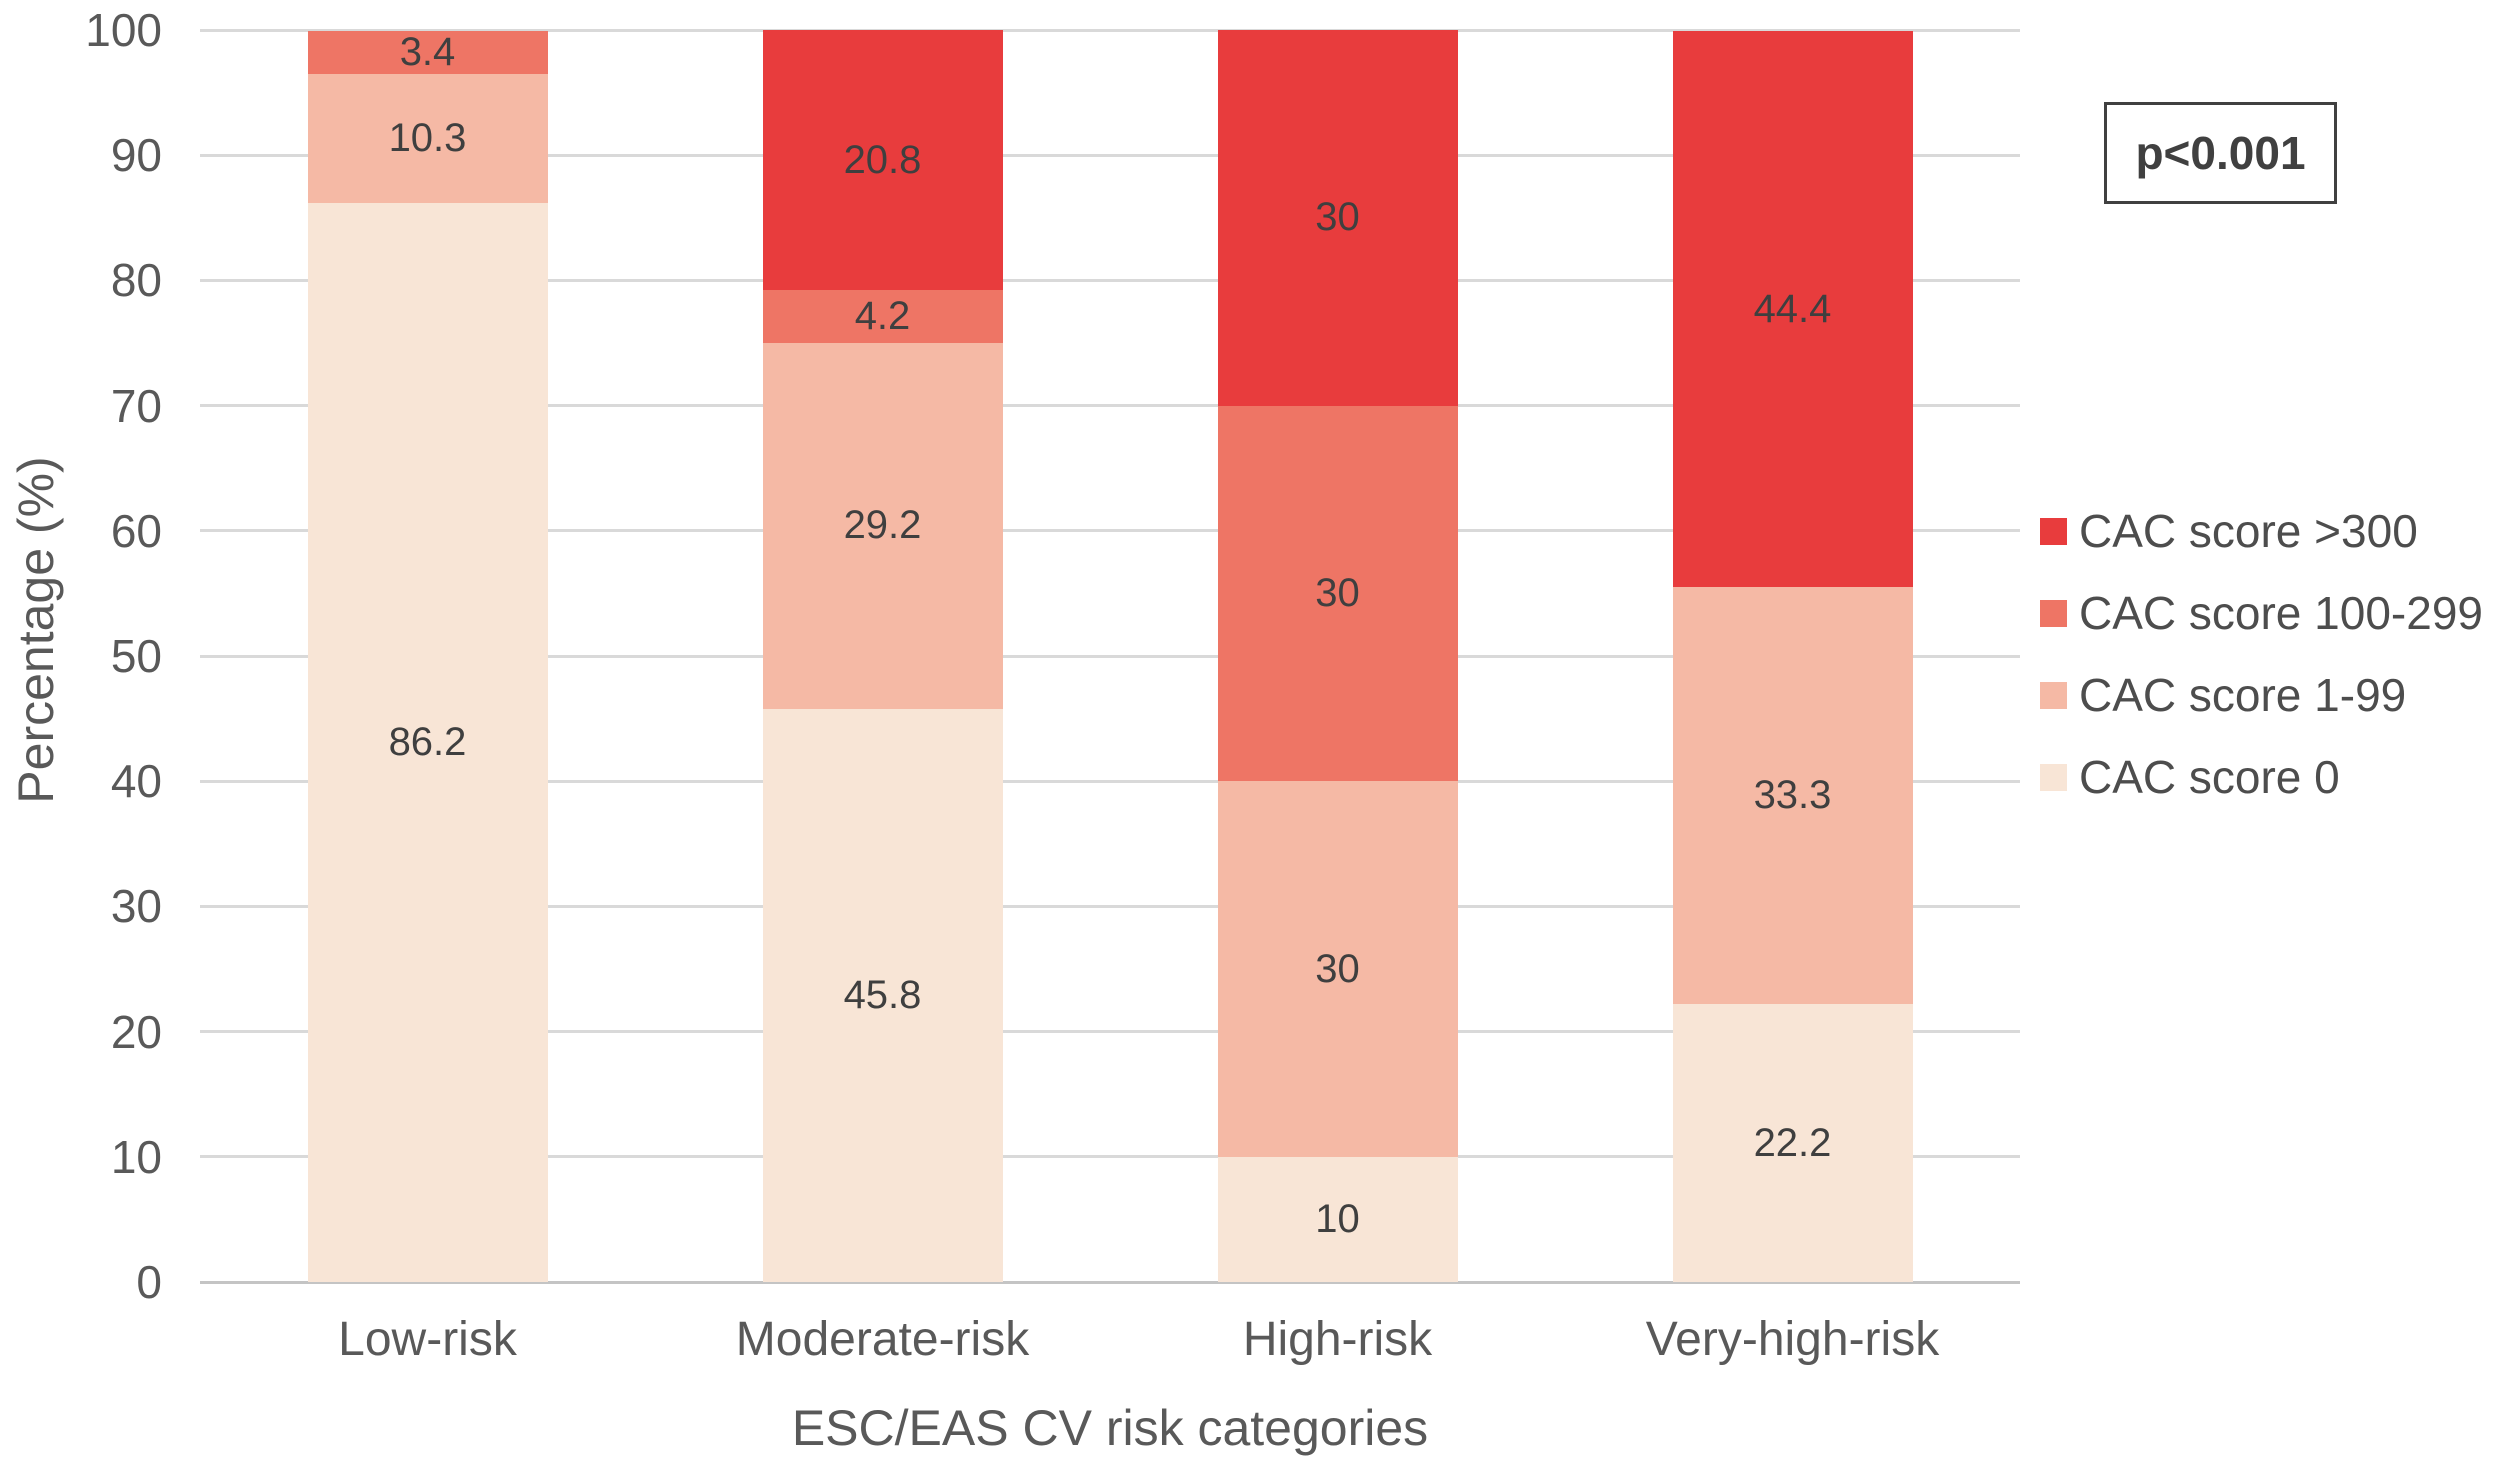  Describe the element at coordinates (136, 155) in the screenshot. I see `y-tick-label-90: 90` at that location.